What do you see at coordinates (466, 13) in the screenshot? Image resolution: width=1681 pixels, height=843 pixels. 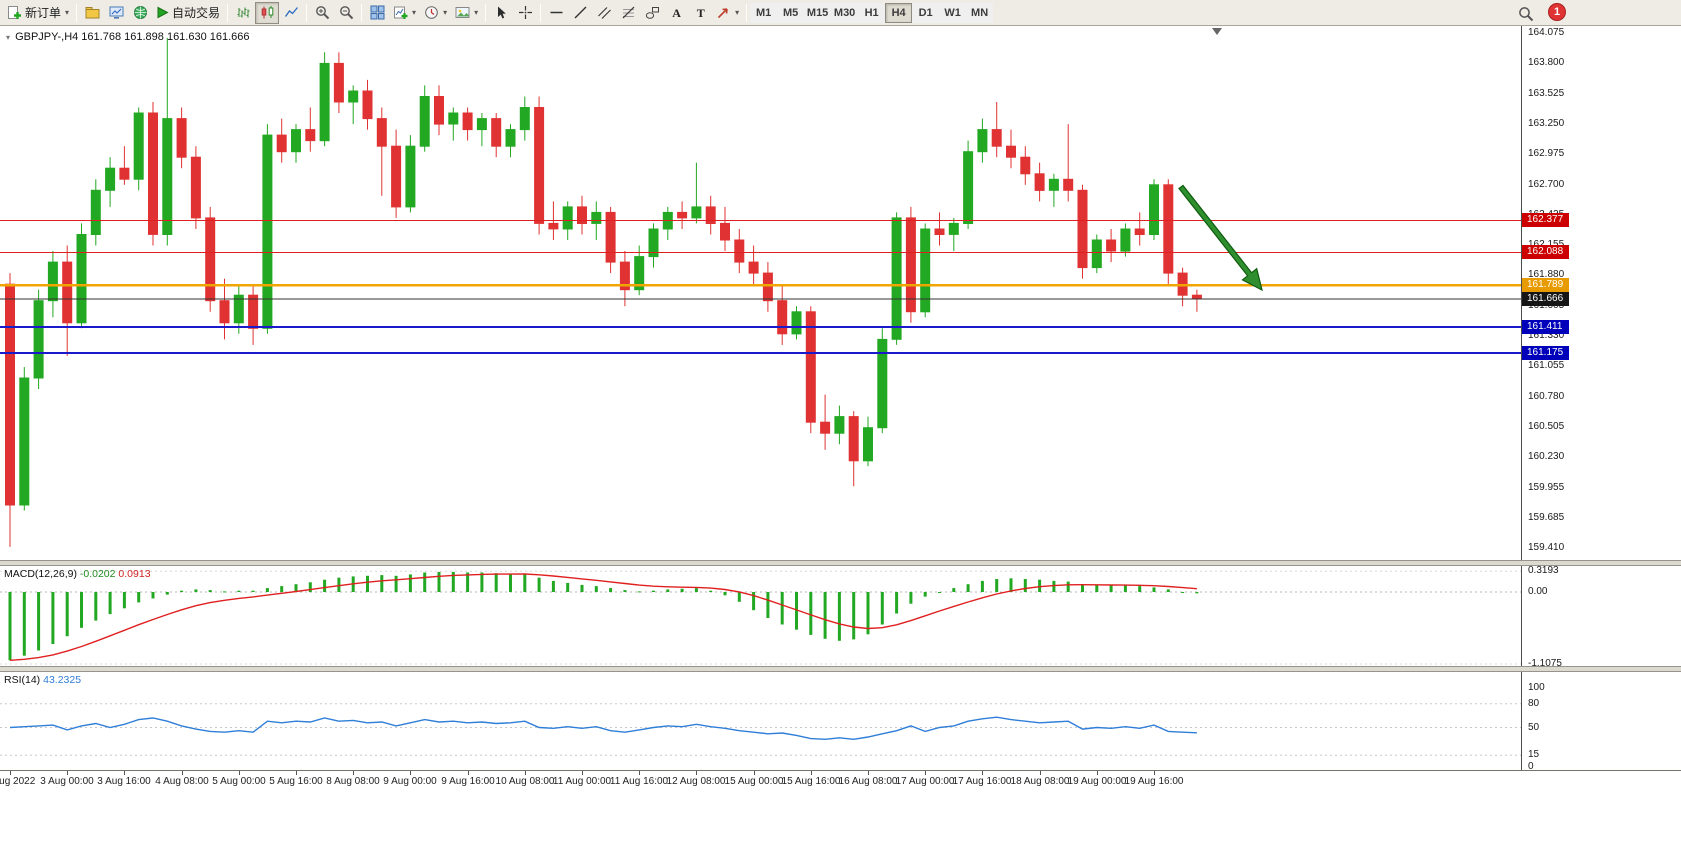 I see `templates-button: ▾` at bounding box center [466, 13].